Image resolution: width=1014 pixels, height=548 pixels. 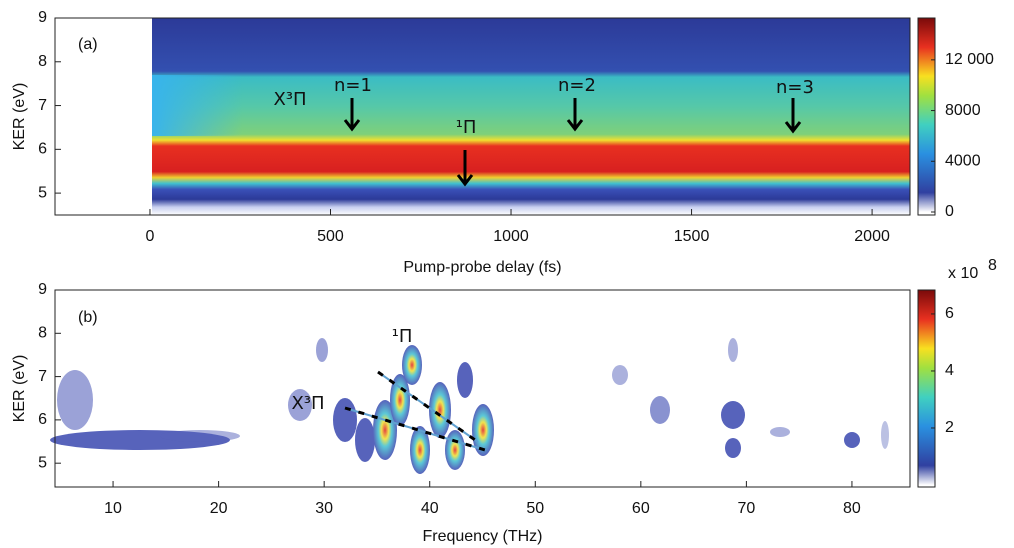 What do you see at coordinates (219, 508) in the screenshot?
I see `x-tick-label: 20` at bounding box center [219, 508].